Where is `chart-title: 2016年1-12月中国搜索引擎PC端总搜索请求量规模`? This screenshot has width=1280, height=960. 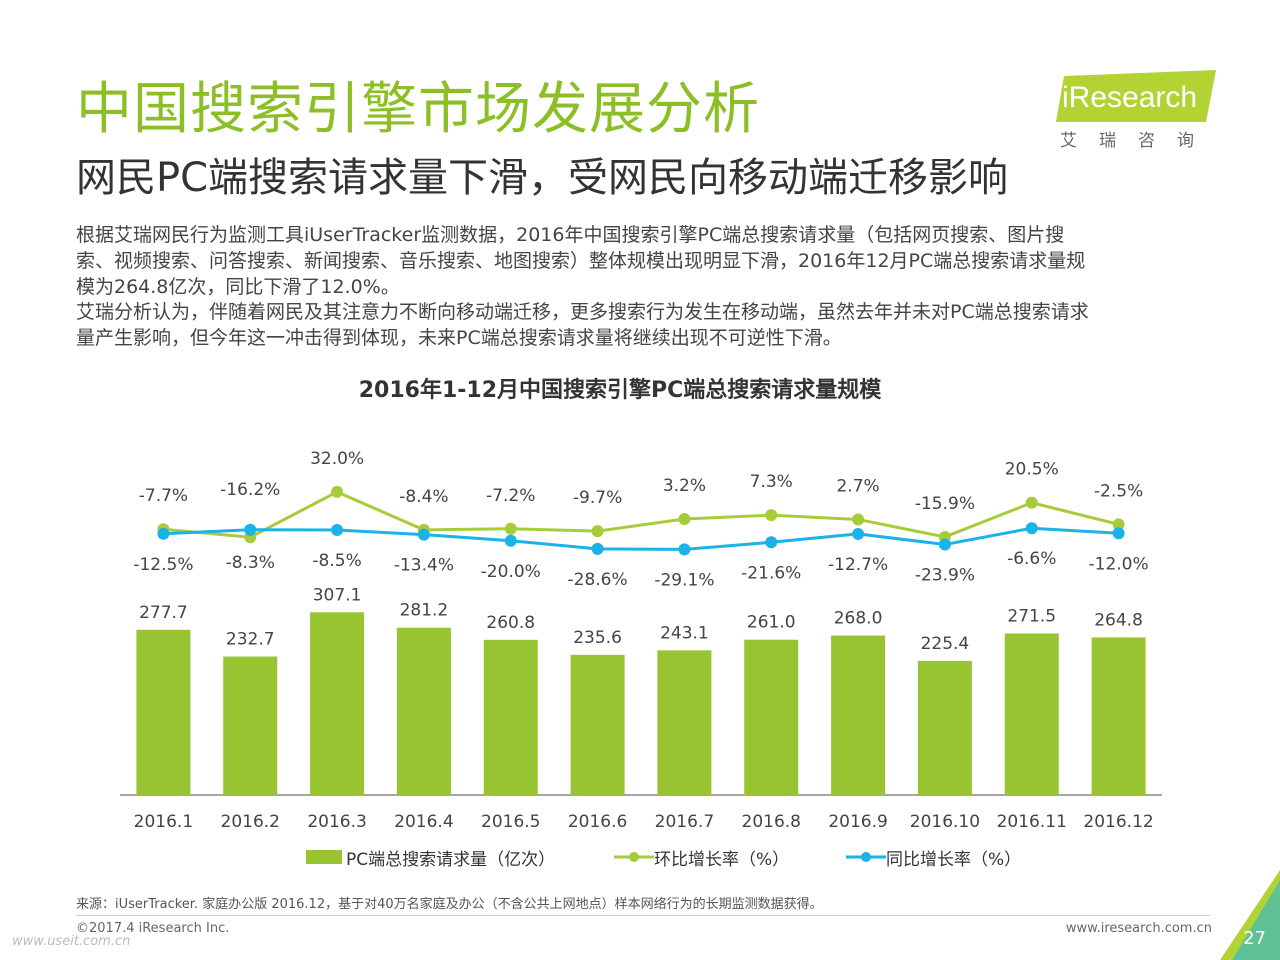
chart-title: 2016年1-12月中国搜索引擎PC端总搜索请求量规模 is located at coordinates (620, 390).